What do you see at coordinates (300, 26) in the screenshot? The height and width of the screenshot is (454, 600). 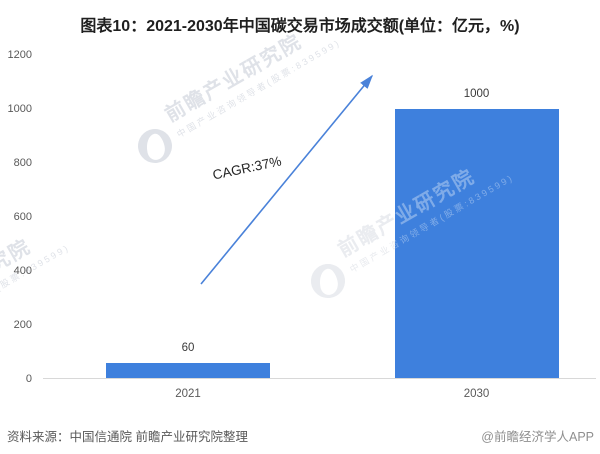 I see `chart-title: 图表10：2021-2030年中国碳交易市场成交额(单位：亿元，%)` at bounding box center [300, 26].